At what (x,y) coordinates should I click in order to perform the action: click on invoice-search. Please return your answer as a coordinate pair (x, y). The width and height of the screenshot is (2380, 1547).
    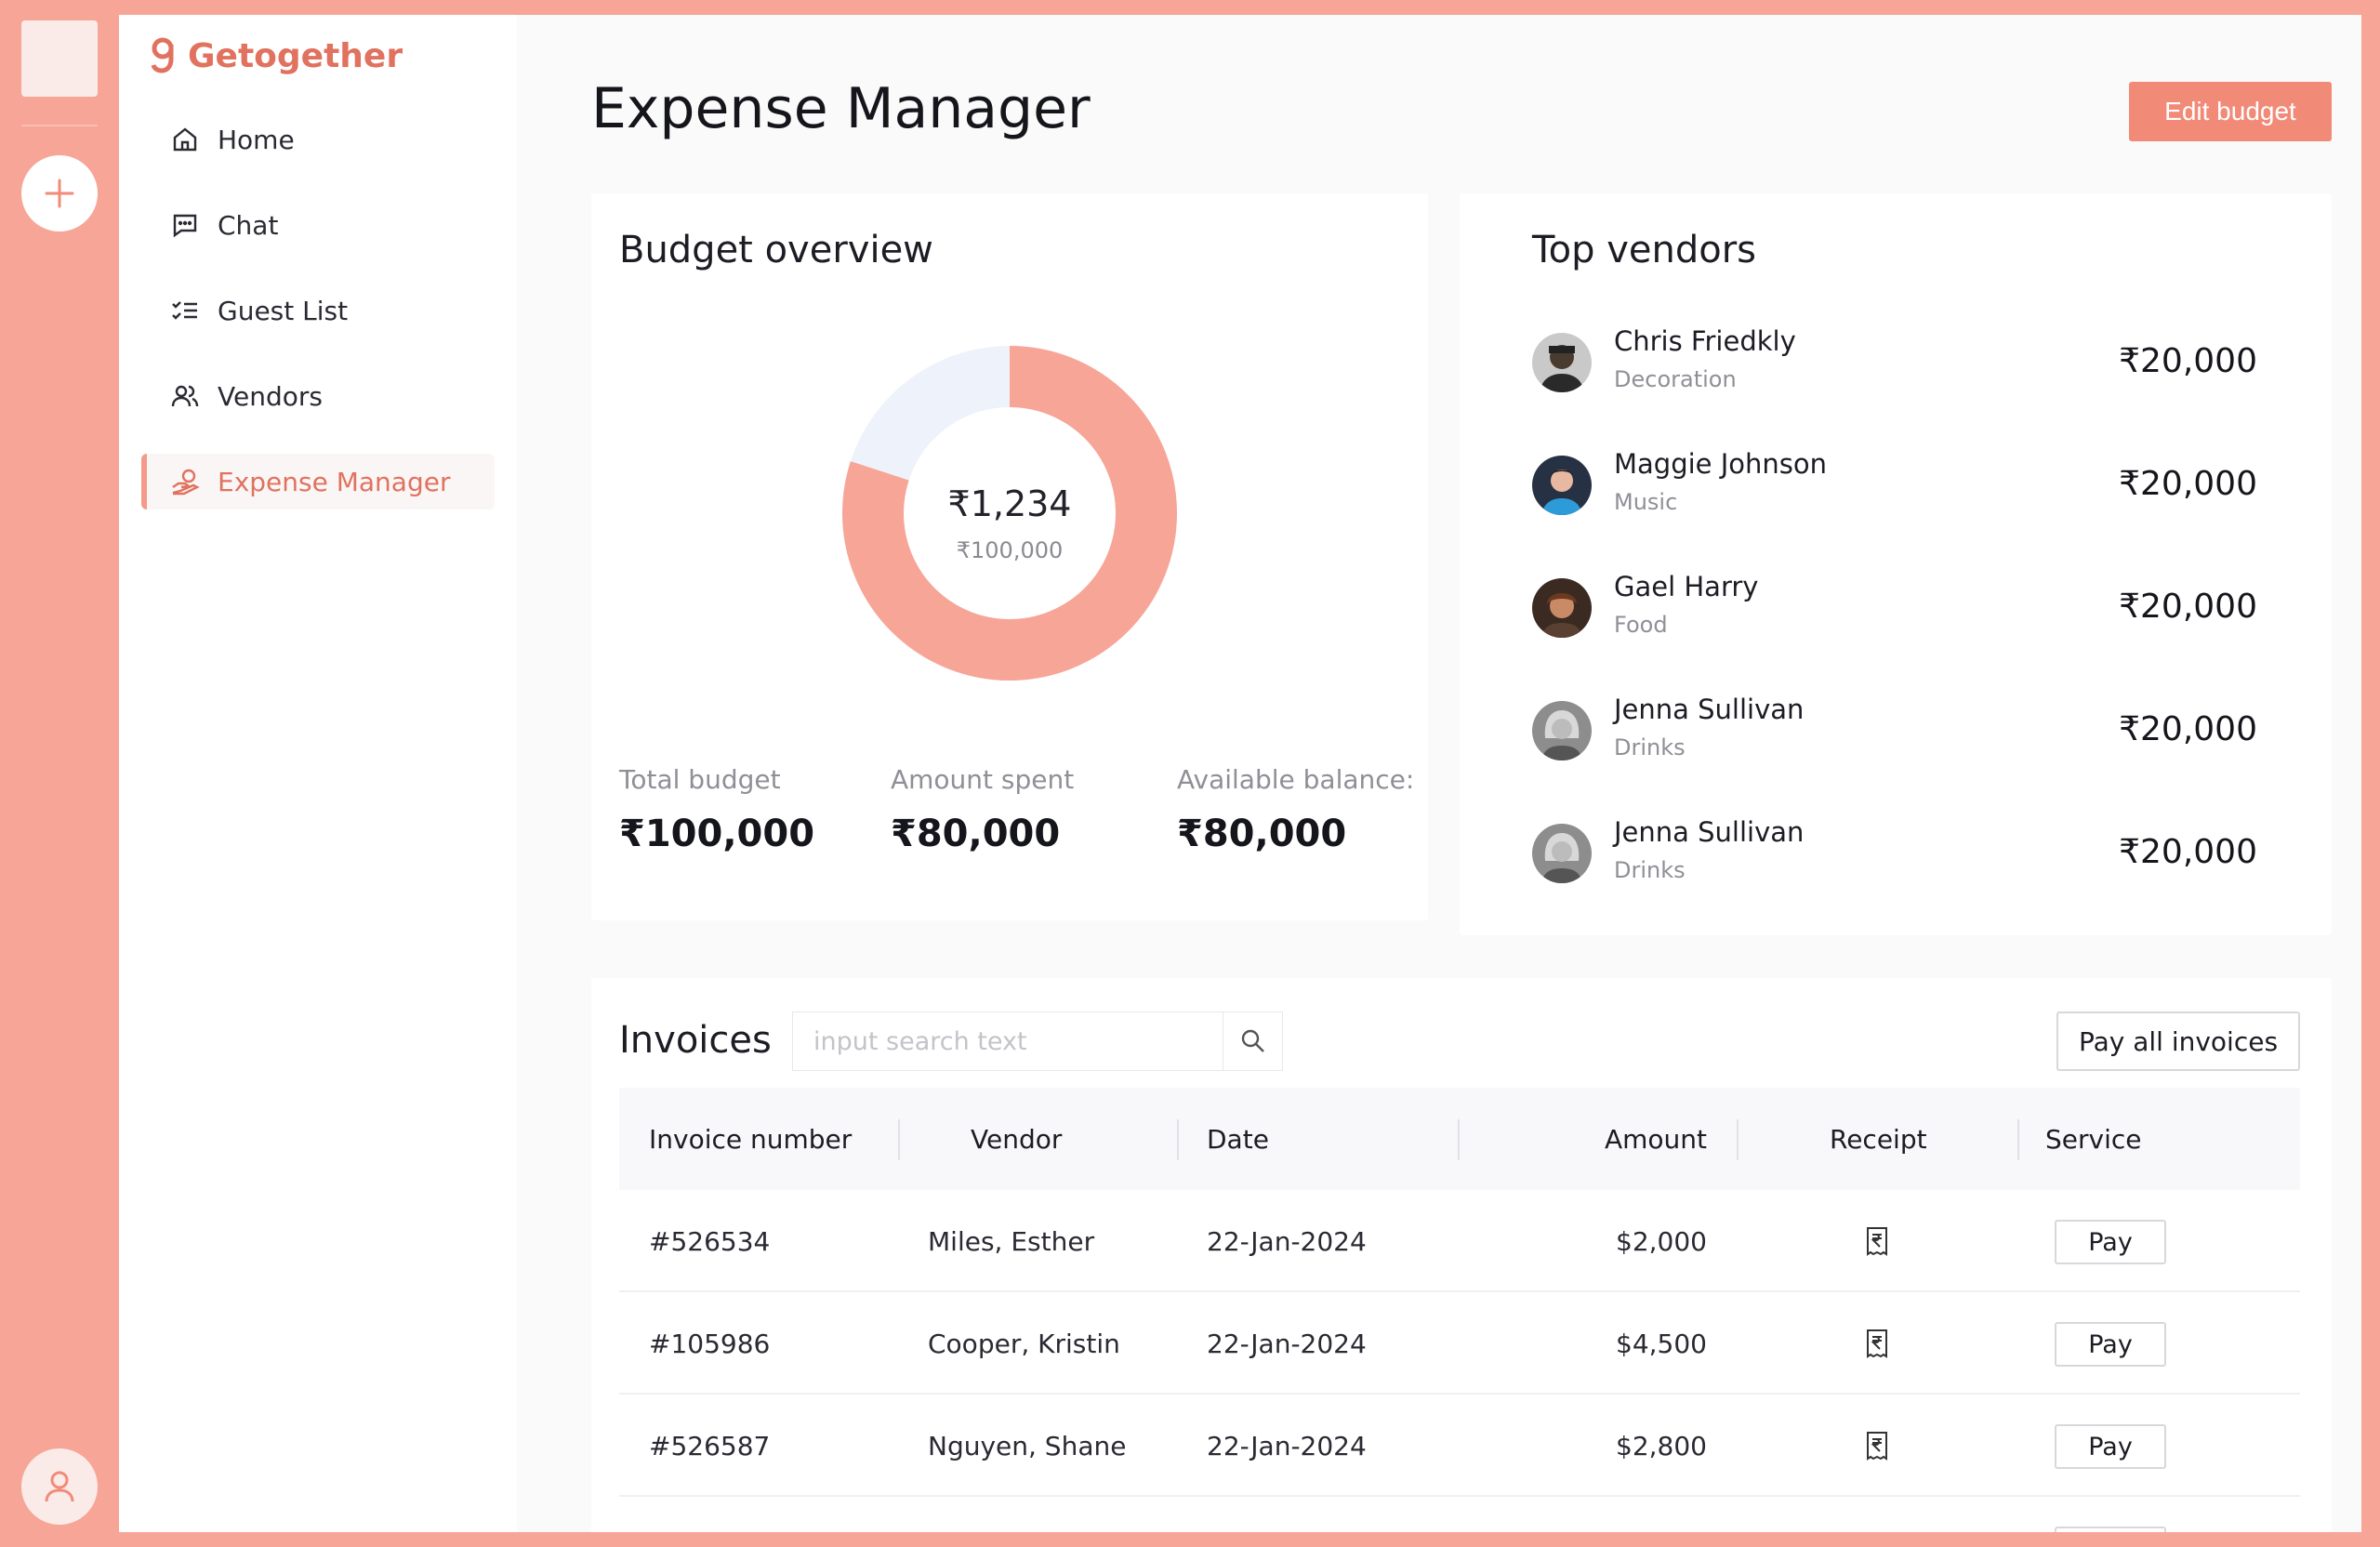
    Looking at the image, I should click on (1037, 1041).